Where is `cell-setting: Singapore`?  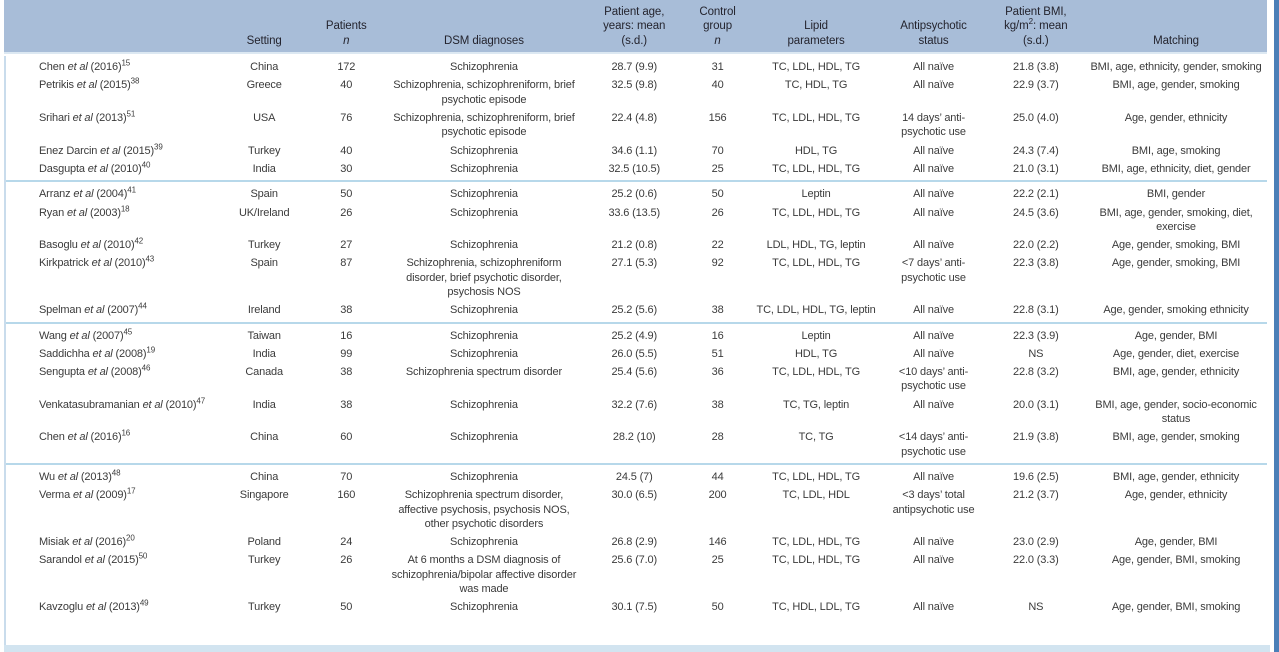 cell-setting: Singapore is located at coordinates (264, 495).